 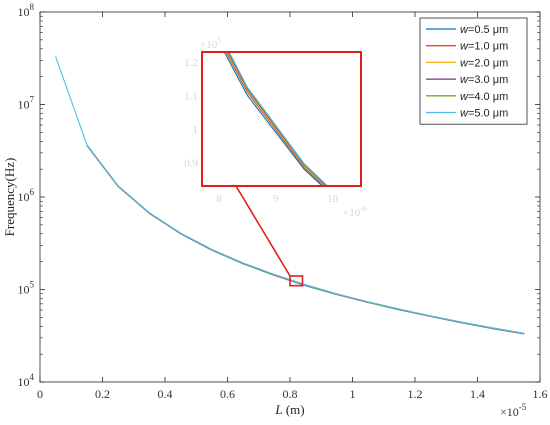 I want to click on legend-entry-5: w=5.0 μm, so click(x=484, y=114).